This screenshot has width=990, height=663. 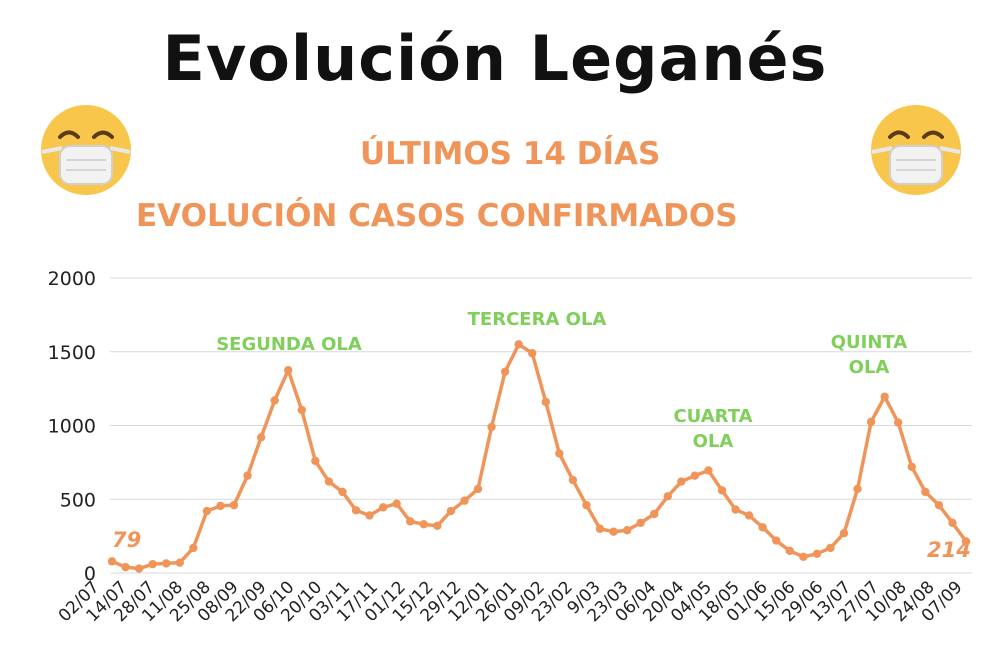 What do you see at coordinates (437, 216) in the screenshot?
I see `subtitle-confirmed-cases: EVOLUCIÓN CASOS CONFIRMADOS` at bounding box center [437, 216].